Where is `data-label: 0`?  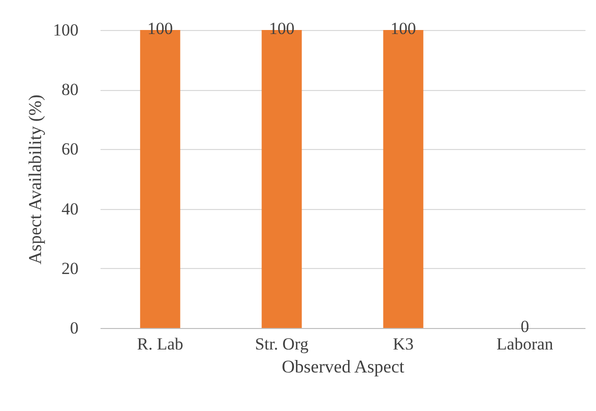 data-label: 0 is located at coordinates (525, 326).